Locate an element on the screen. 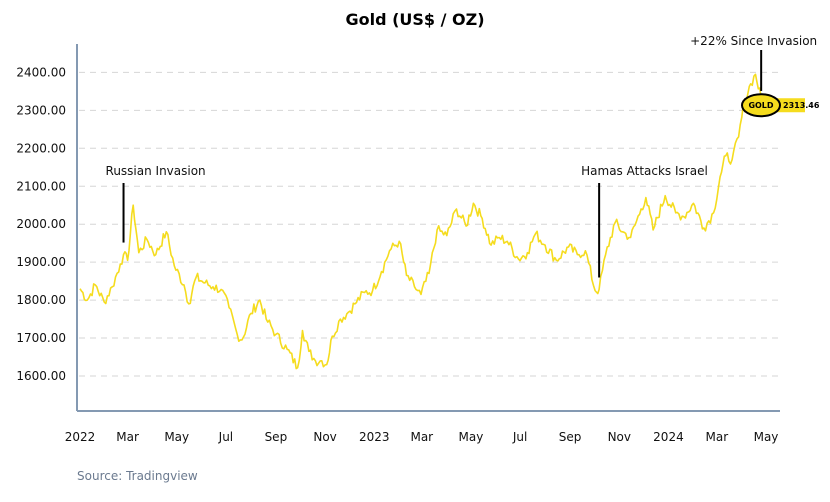 The image size is (830, 502). y-tick-label: 1700.00 is located at coordinates (41, 338).